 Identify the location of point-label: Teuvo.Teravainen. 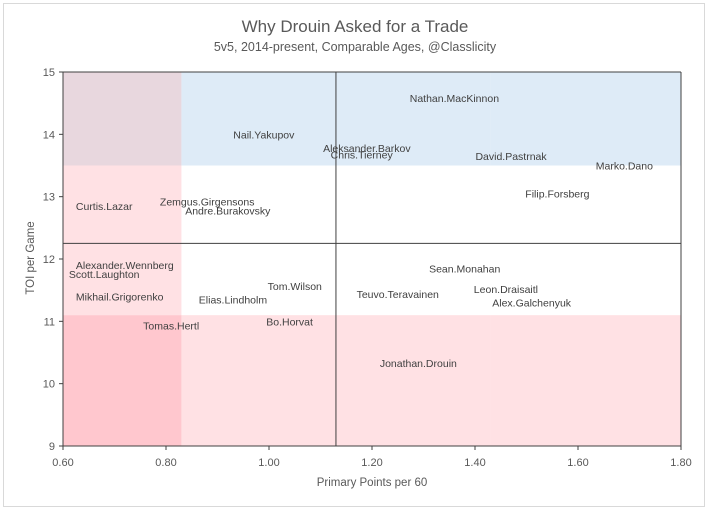
(398, 295).